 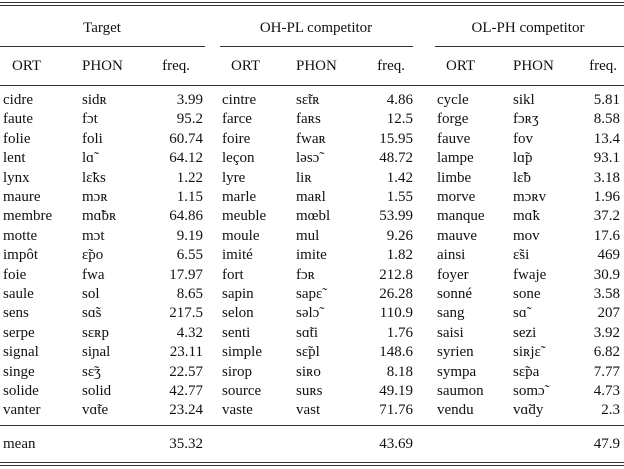 What do you see at coordinates (18, 294) in the screenshot?
I see `cell: saule` at bounding box center [18, 294].